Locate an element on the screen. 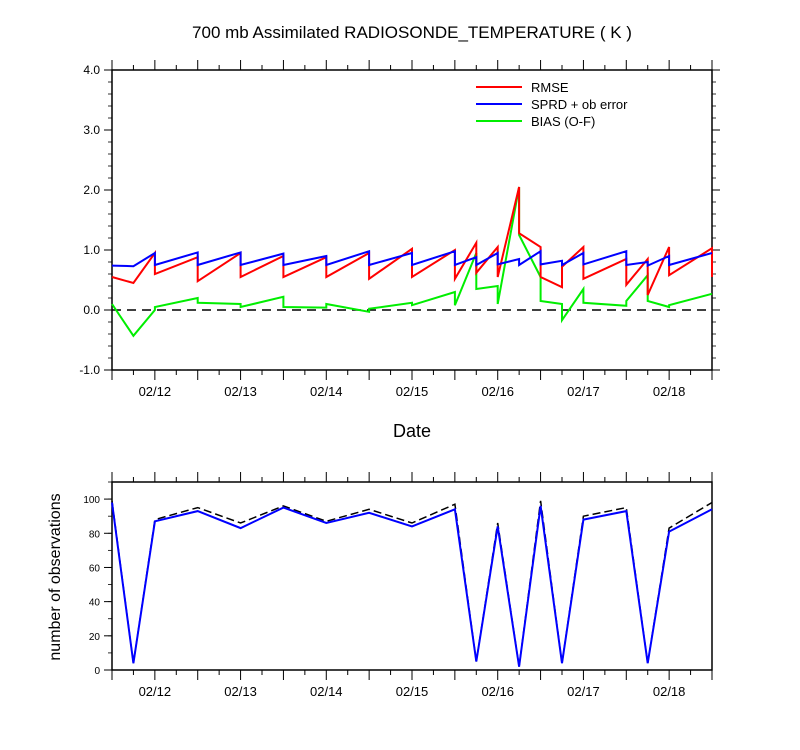 This screenshot has height=750, width=800. bottom-x-tick-label: 02/15 is located at coordinates (412, 691).